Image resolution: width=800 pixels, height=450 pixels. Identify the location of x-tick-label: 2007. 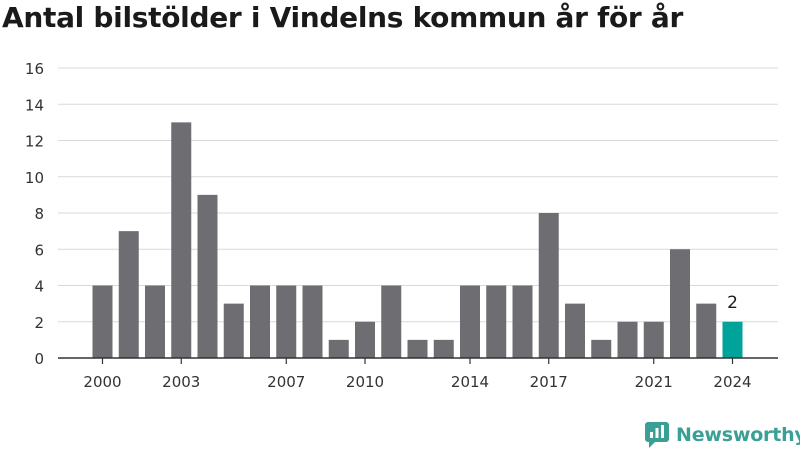
(286, 382).